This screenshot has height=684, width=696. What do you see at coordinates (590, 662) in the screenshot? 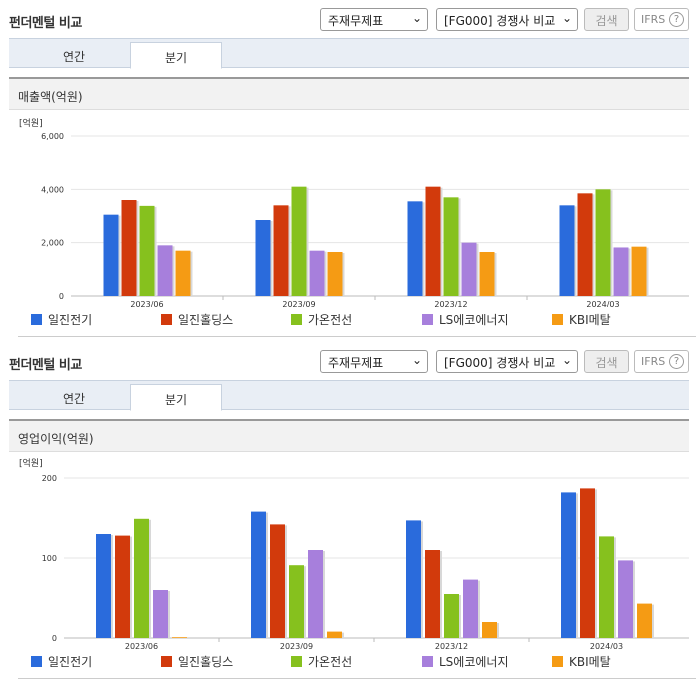
I see `legend-label: KBI메탈` at bounding box center [590, 662].